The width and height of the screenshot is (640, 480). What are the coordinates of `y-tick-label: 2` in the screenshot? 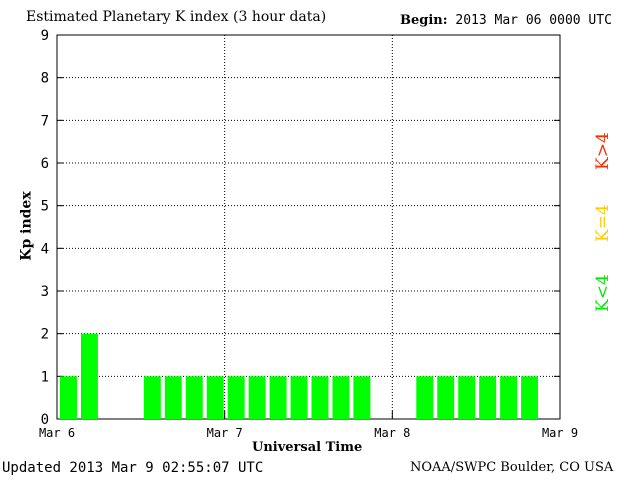 It's located at (45, 335).